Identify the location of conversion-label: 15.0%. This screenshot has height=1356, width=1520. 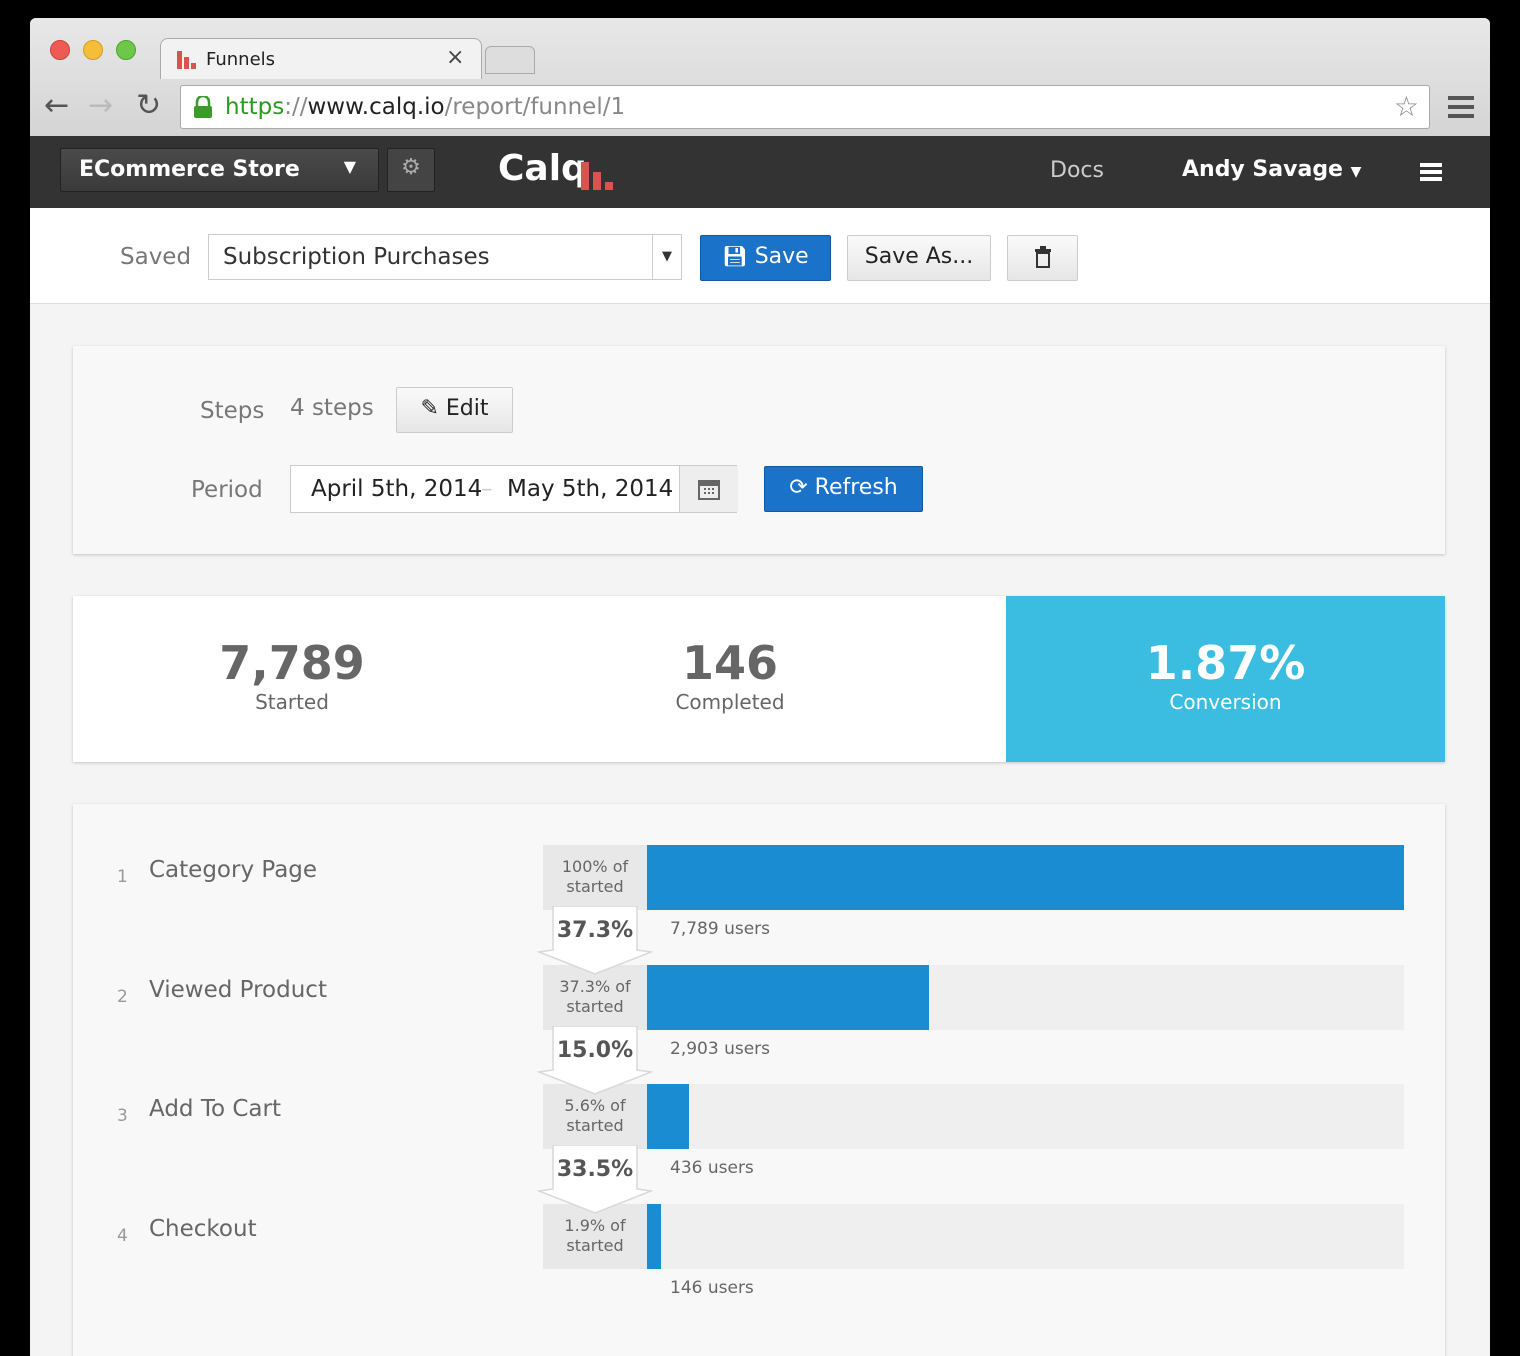
(595, 1050).